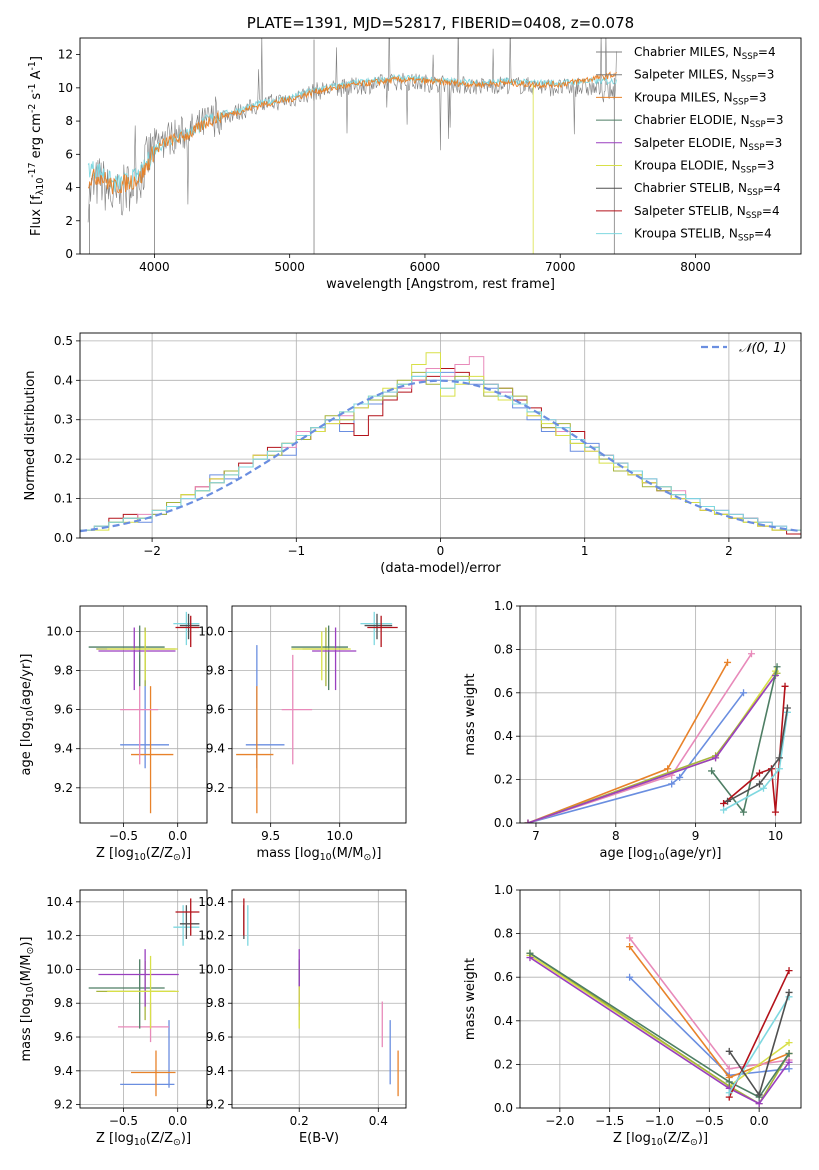 The image size is (819, 1170). I want to click on histogram-yellow, so click(440, 441).